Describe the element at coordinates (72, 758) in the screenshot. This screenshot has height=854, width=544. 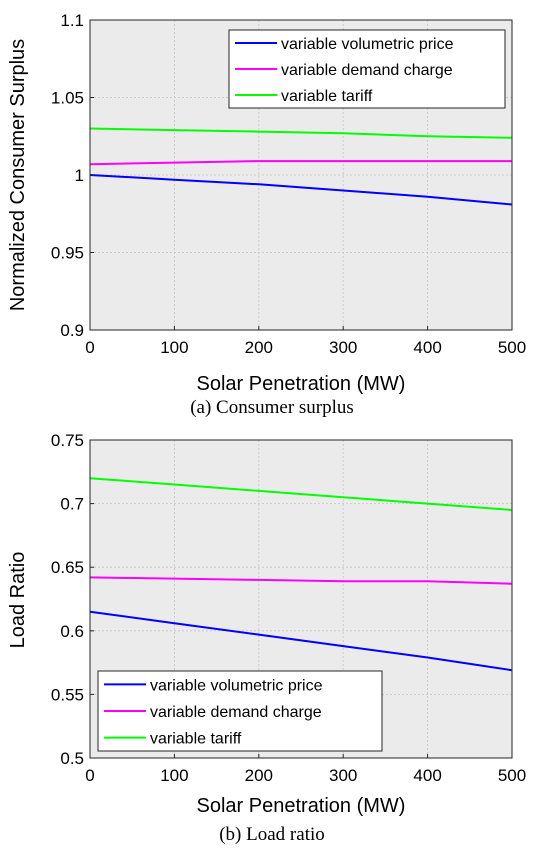
I see `panel-b-y-tick-label: 0.5` at that location.